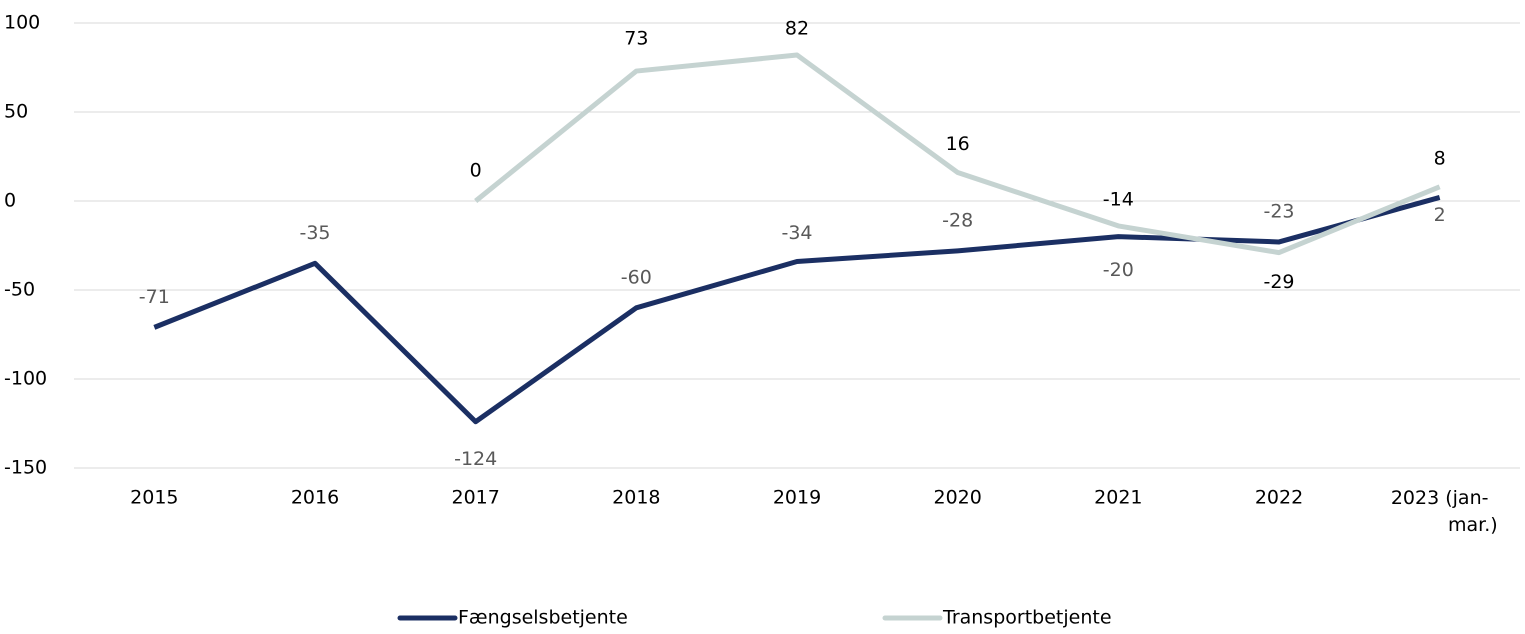 The image size is (1525, 634). What do you see at coordinates (475, 498) in the screenshot?
I see `x-tick-label: 2017` at bounding box center [475, 498].